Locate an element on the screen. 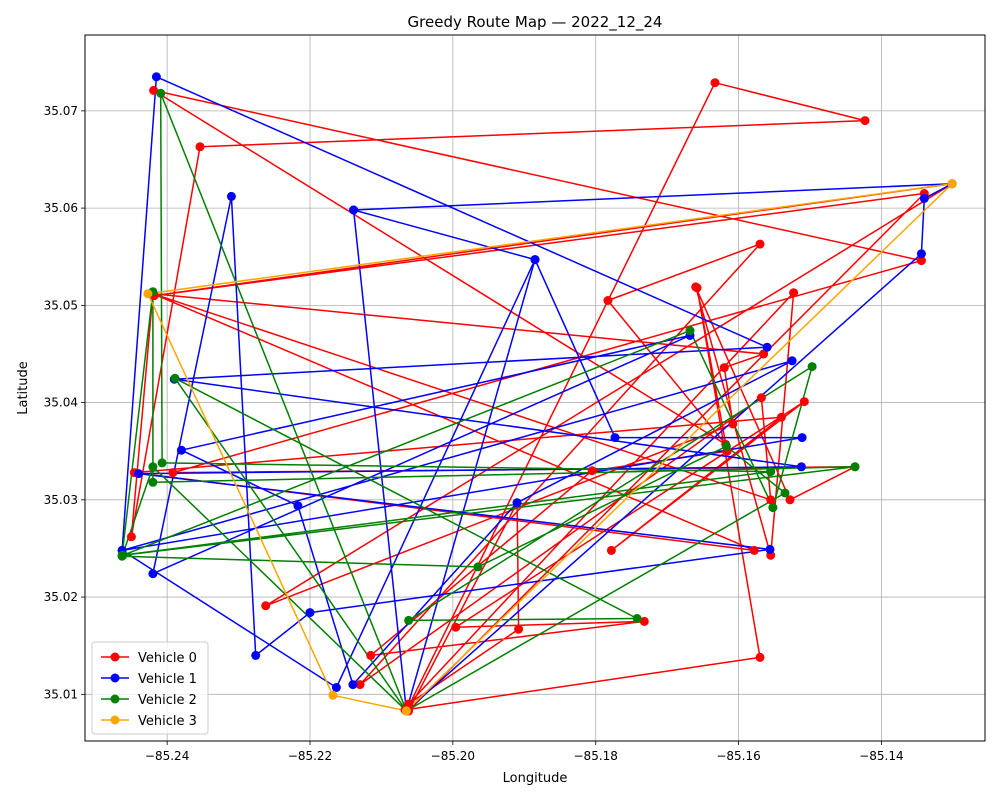  legend-label: Vehicle 1 is located at coordinates (167, 679).